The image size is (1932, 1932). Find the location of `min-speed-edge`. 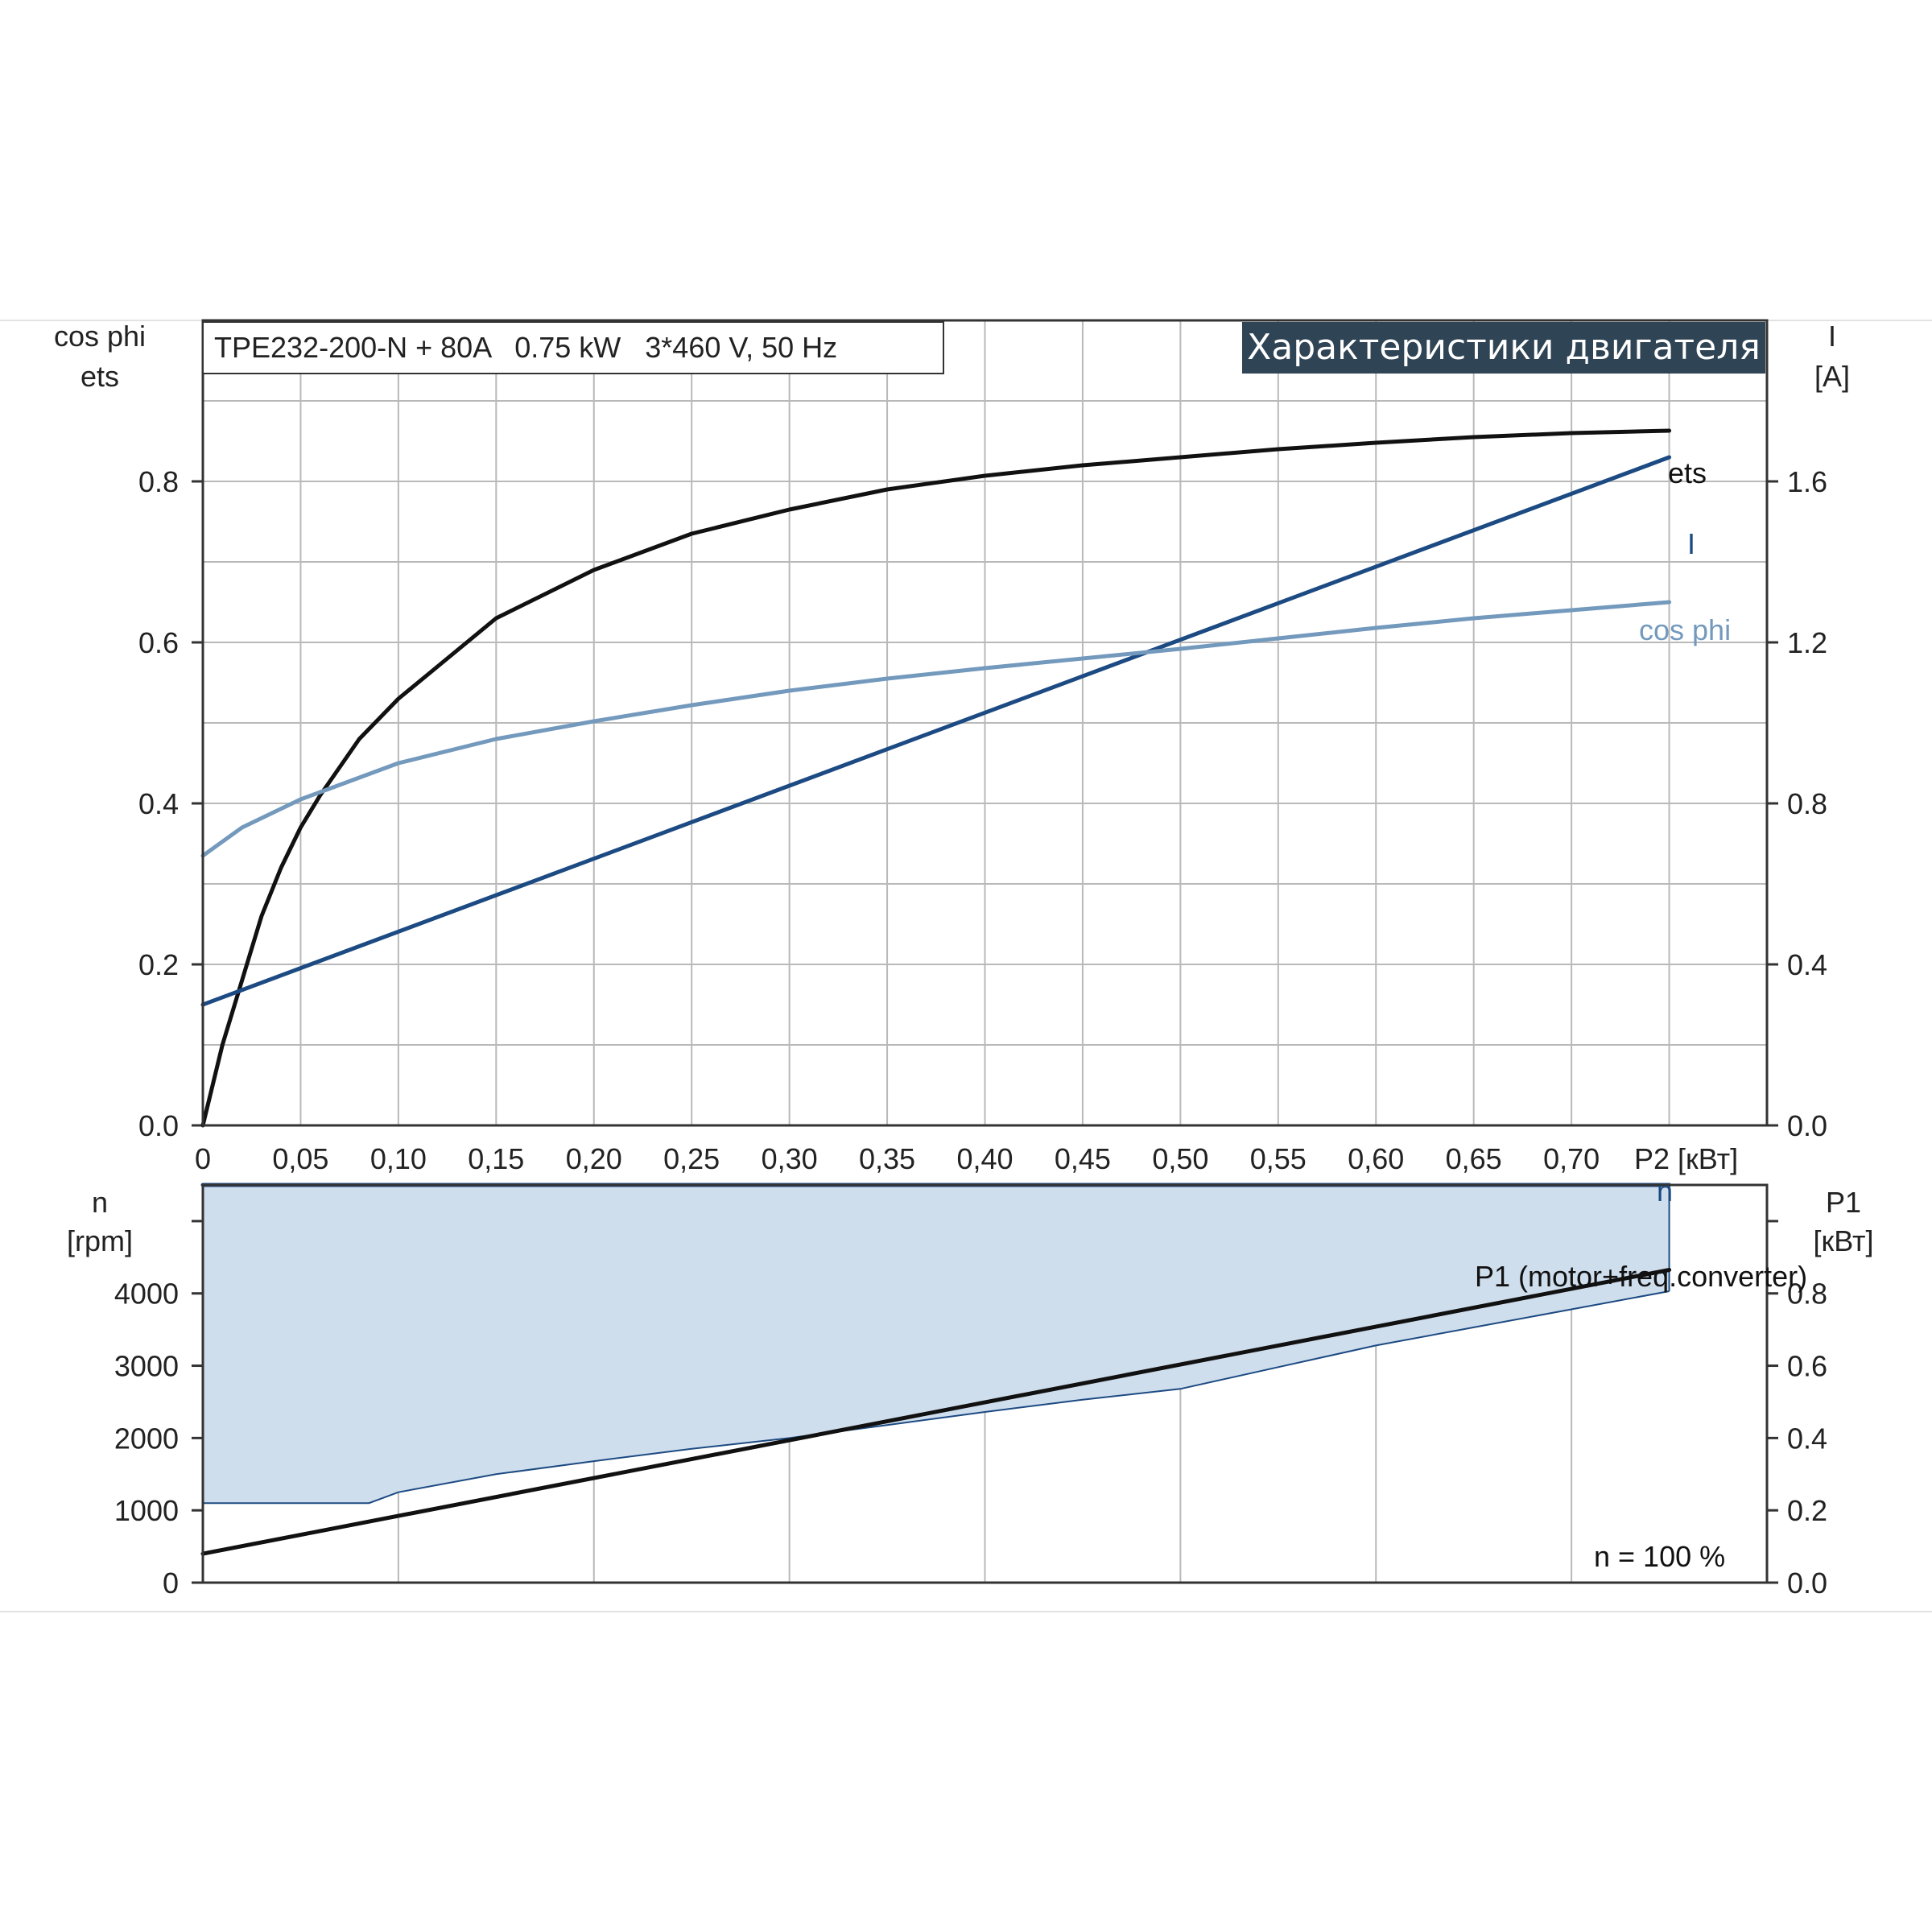

min-speed-edge is located at coordinates (936, 1397).